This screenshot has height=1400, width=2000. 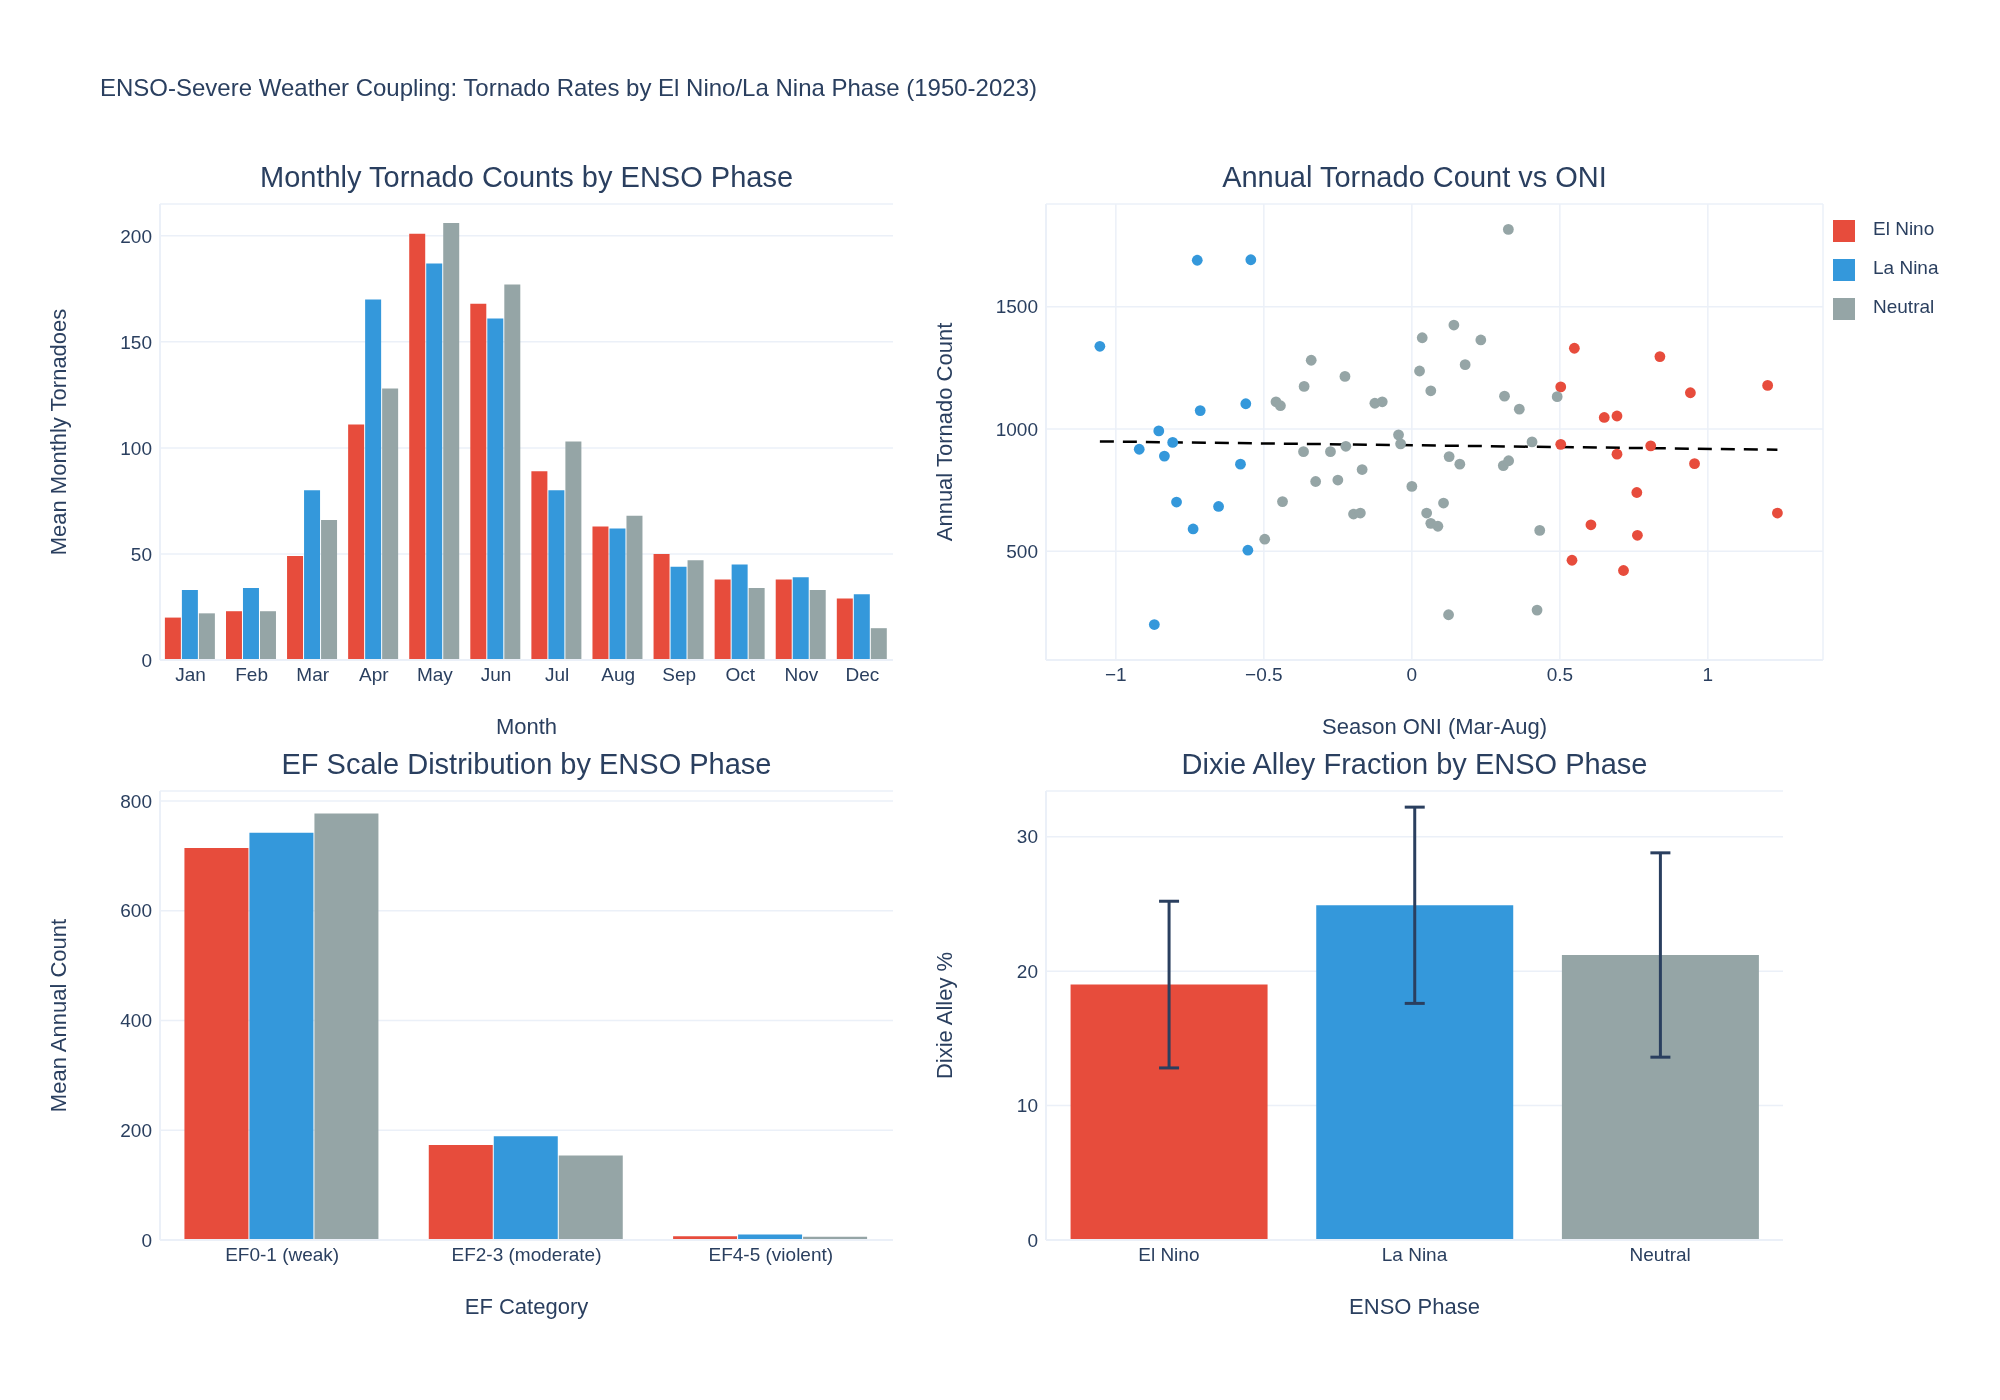 I want to click on y-axis-title: Annual Tornado Count, so click(x=944, y=432).